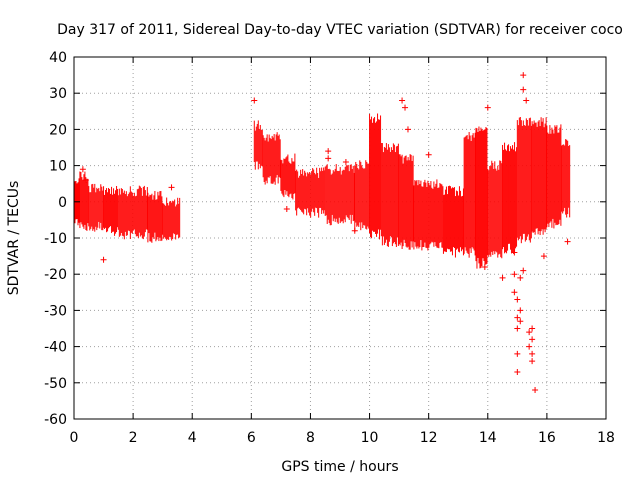  Describe the element at coordinates (74, 438) in the screenshot. I see `x-tick-label: 0` at that location.